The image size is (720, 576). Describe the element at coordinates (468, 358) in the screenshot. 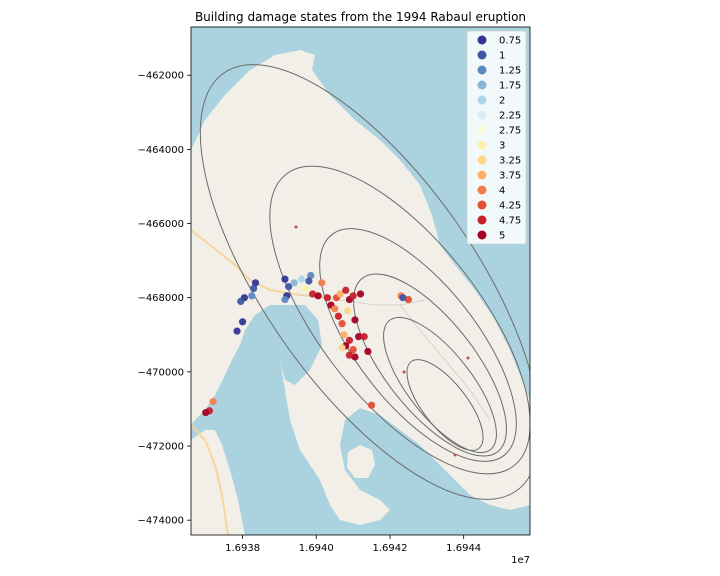

I see `volcano-marker-east` at that location.